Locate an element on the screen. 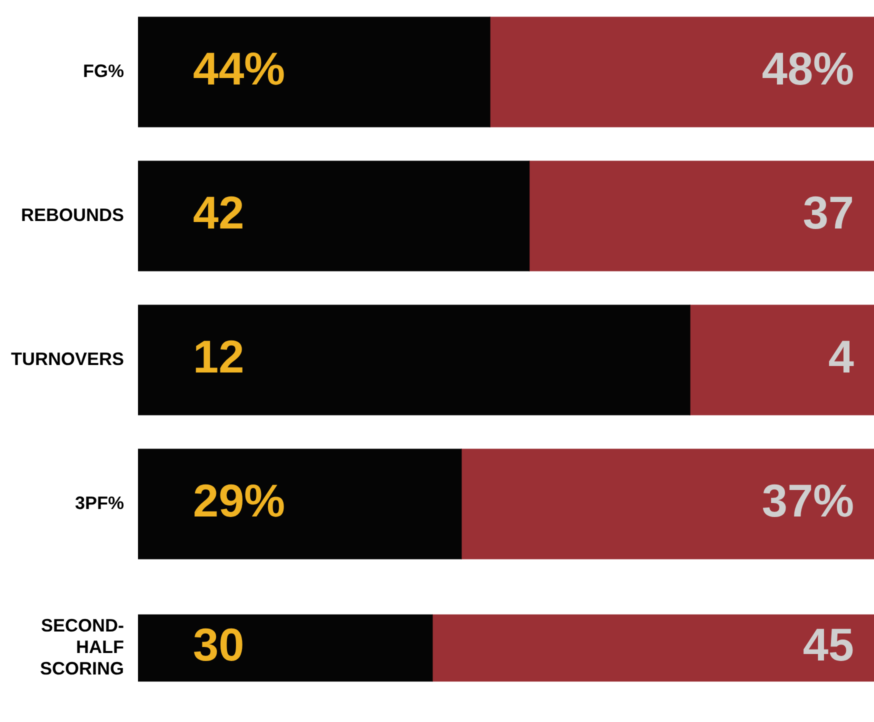  data-label: 29% is located at coordinates (239, 500).